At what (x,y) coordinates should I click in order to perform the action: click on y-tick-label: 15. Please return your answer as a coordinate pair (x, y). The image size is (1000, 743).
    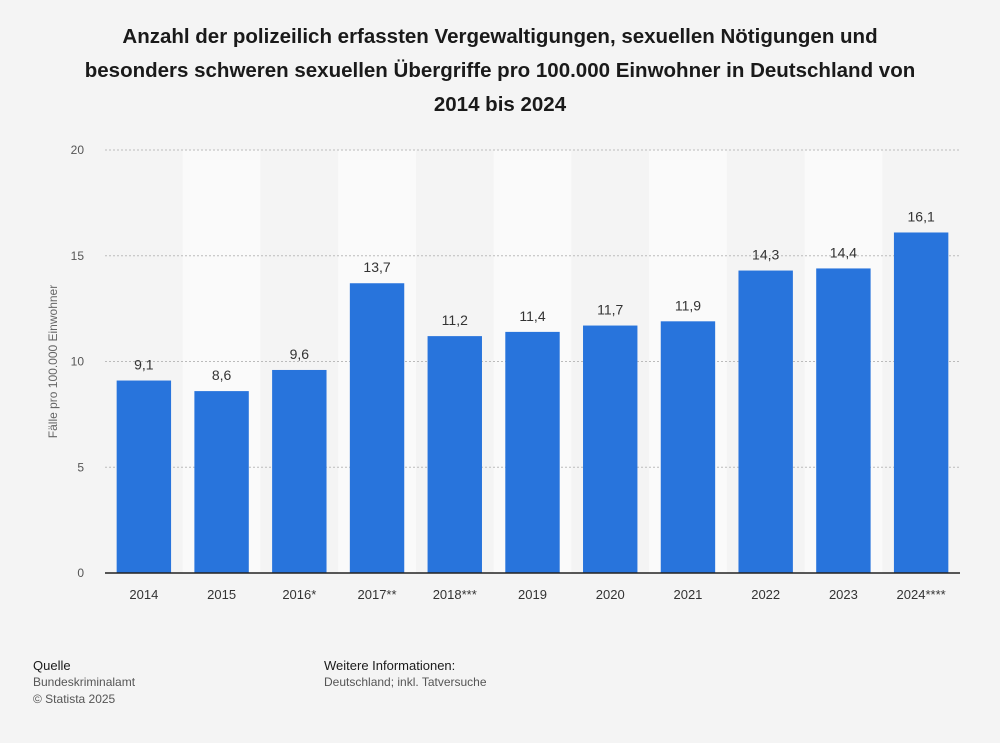
    Looking at the image, I should click on (78, 256).